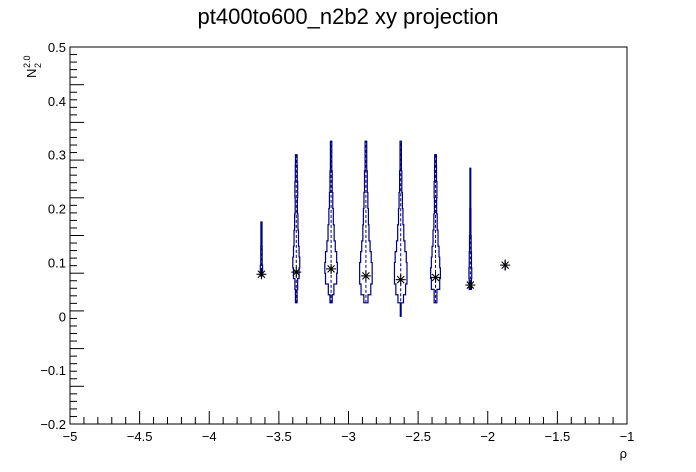 The image size is (696, 472). Describe the element at coordinates (62, 236) in the screenshot. I see `y-axis: −0.2 −0.1 0 0.1 0.2 0.3 0.4 0.5` at that location.